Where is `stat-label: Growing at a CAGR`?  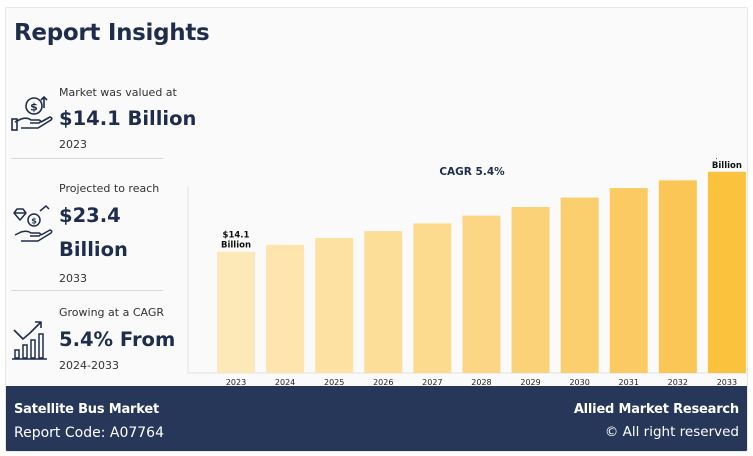 stat-label: Growing at a CAGR is located at coordinates (112, 312).